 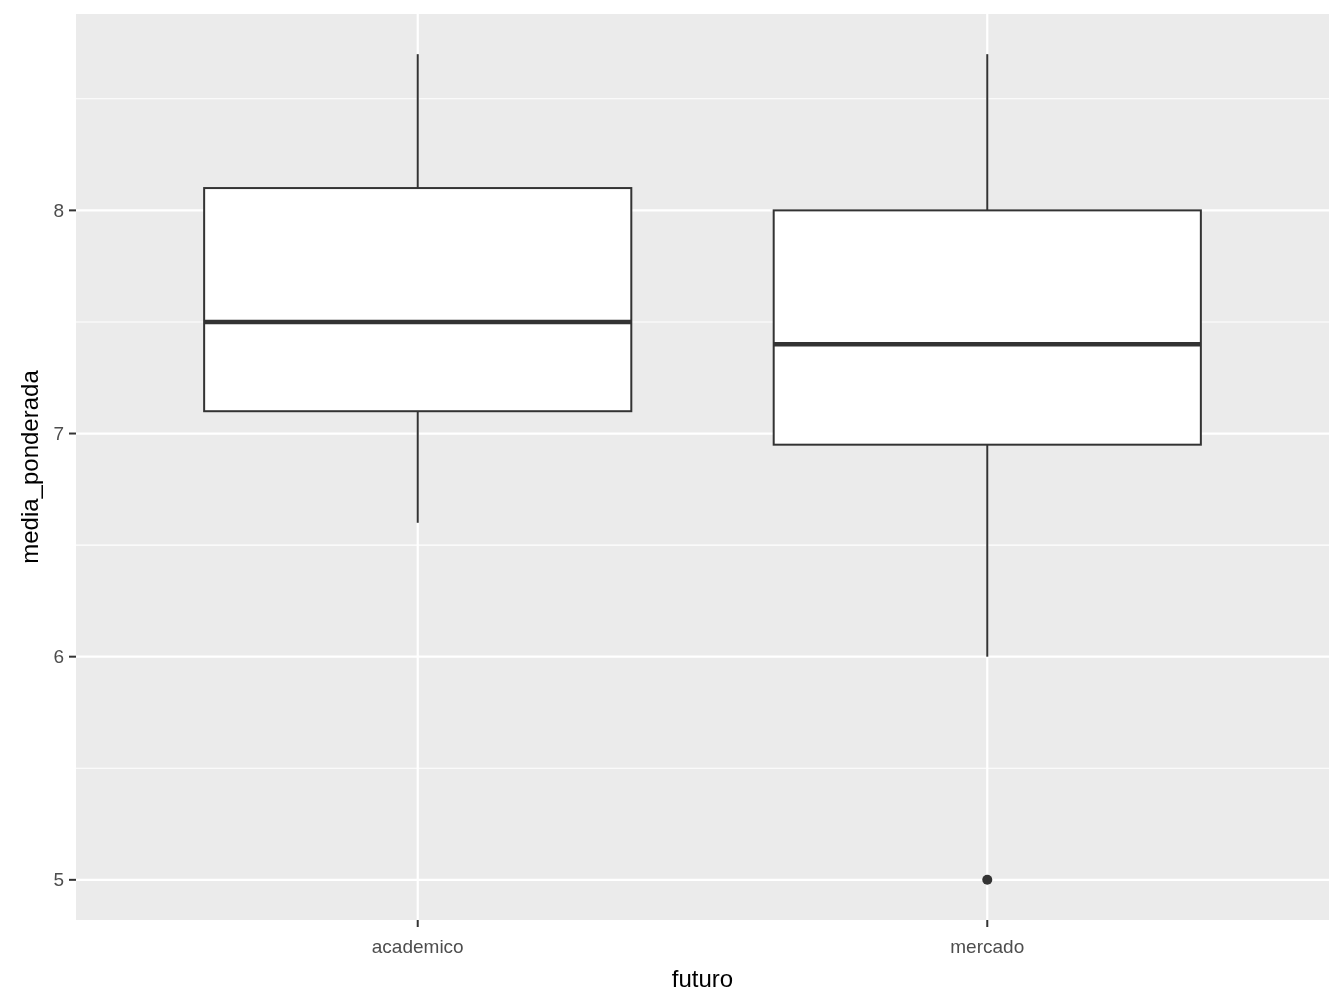 I want to click on x-tick-label: academico, so click(x=417, y=946).